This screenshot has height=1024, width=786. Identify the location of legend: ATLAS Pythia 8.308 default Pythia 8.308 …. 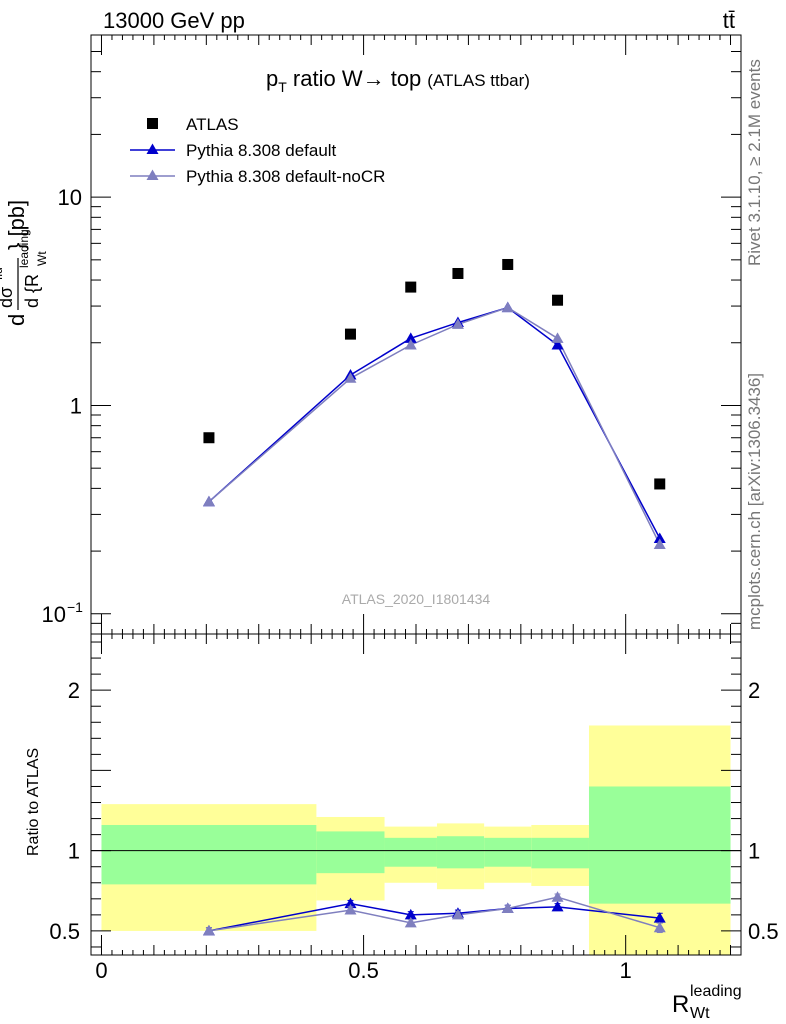
(257, 150).